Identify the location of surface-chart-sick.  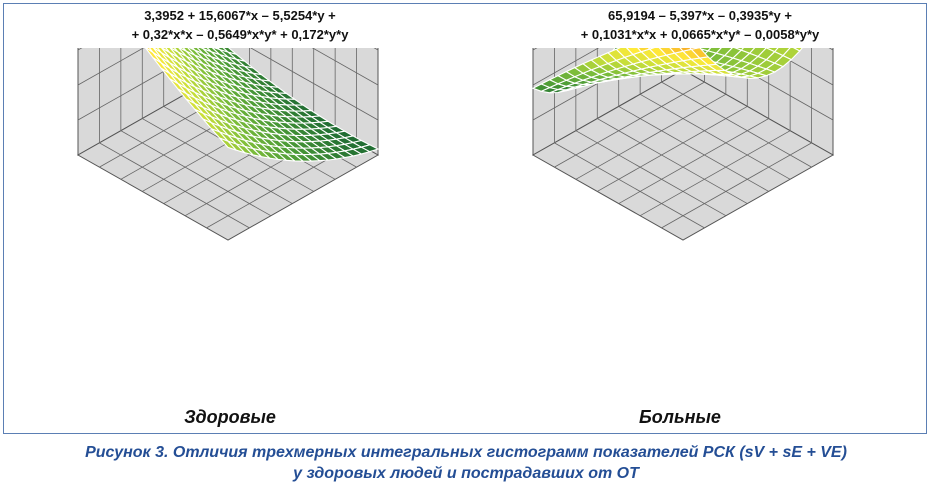
(683, 144).